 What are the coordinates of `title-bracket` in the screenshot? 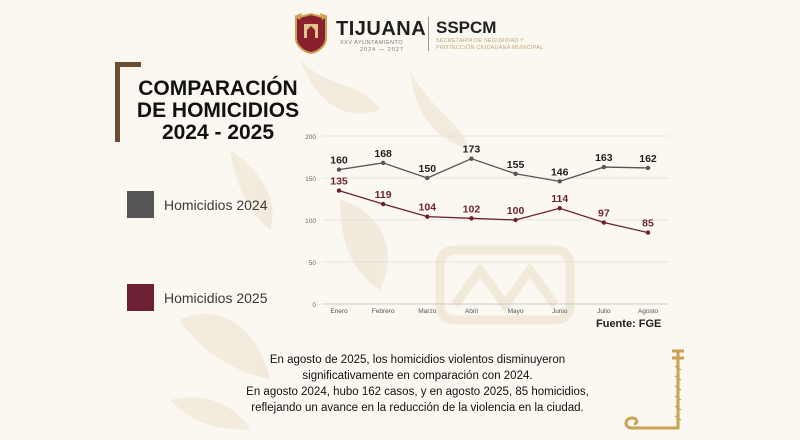 It's located at (128, 102).